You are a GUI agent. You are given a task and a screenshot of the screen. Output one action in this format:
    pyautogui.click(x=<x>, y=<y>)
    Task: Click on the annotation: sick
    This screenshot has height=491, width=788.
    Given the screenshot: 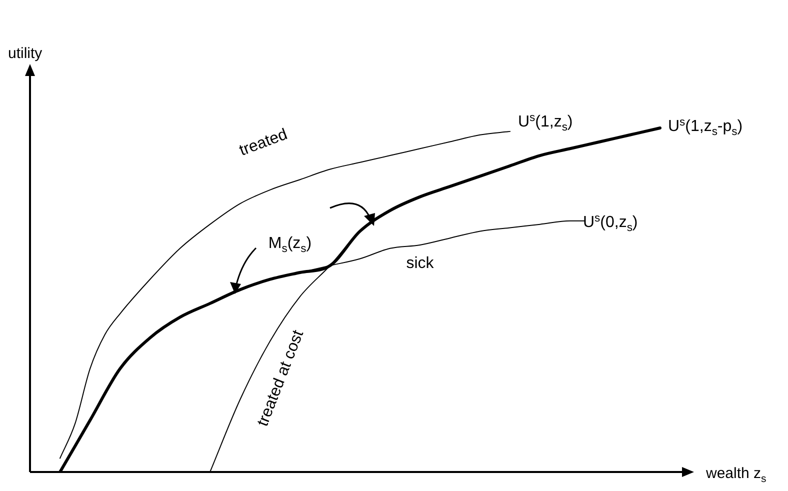 What is the action you would take?
    pyautogui.click(x=420, y=263)
    